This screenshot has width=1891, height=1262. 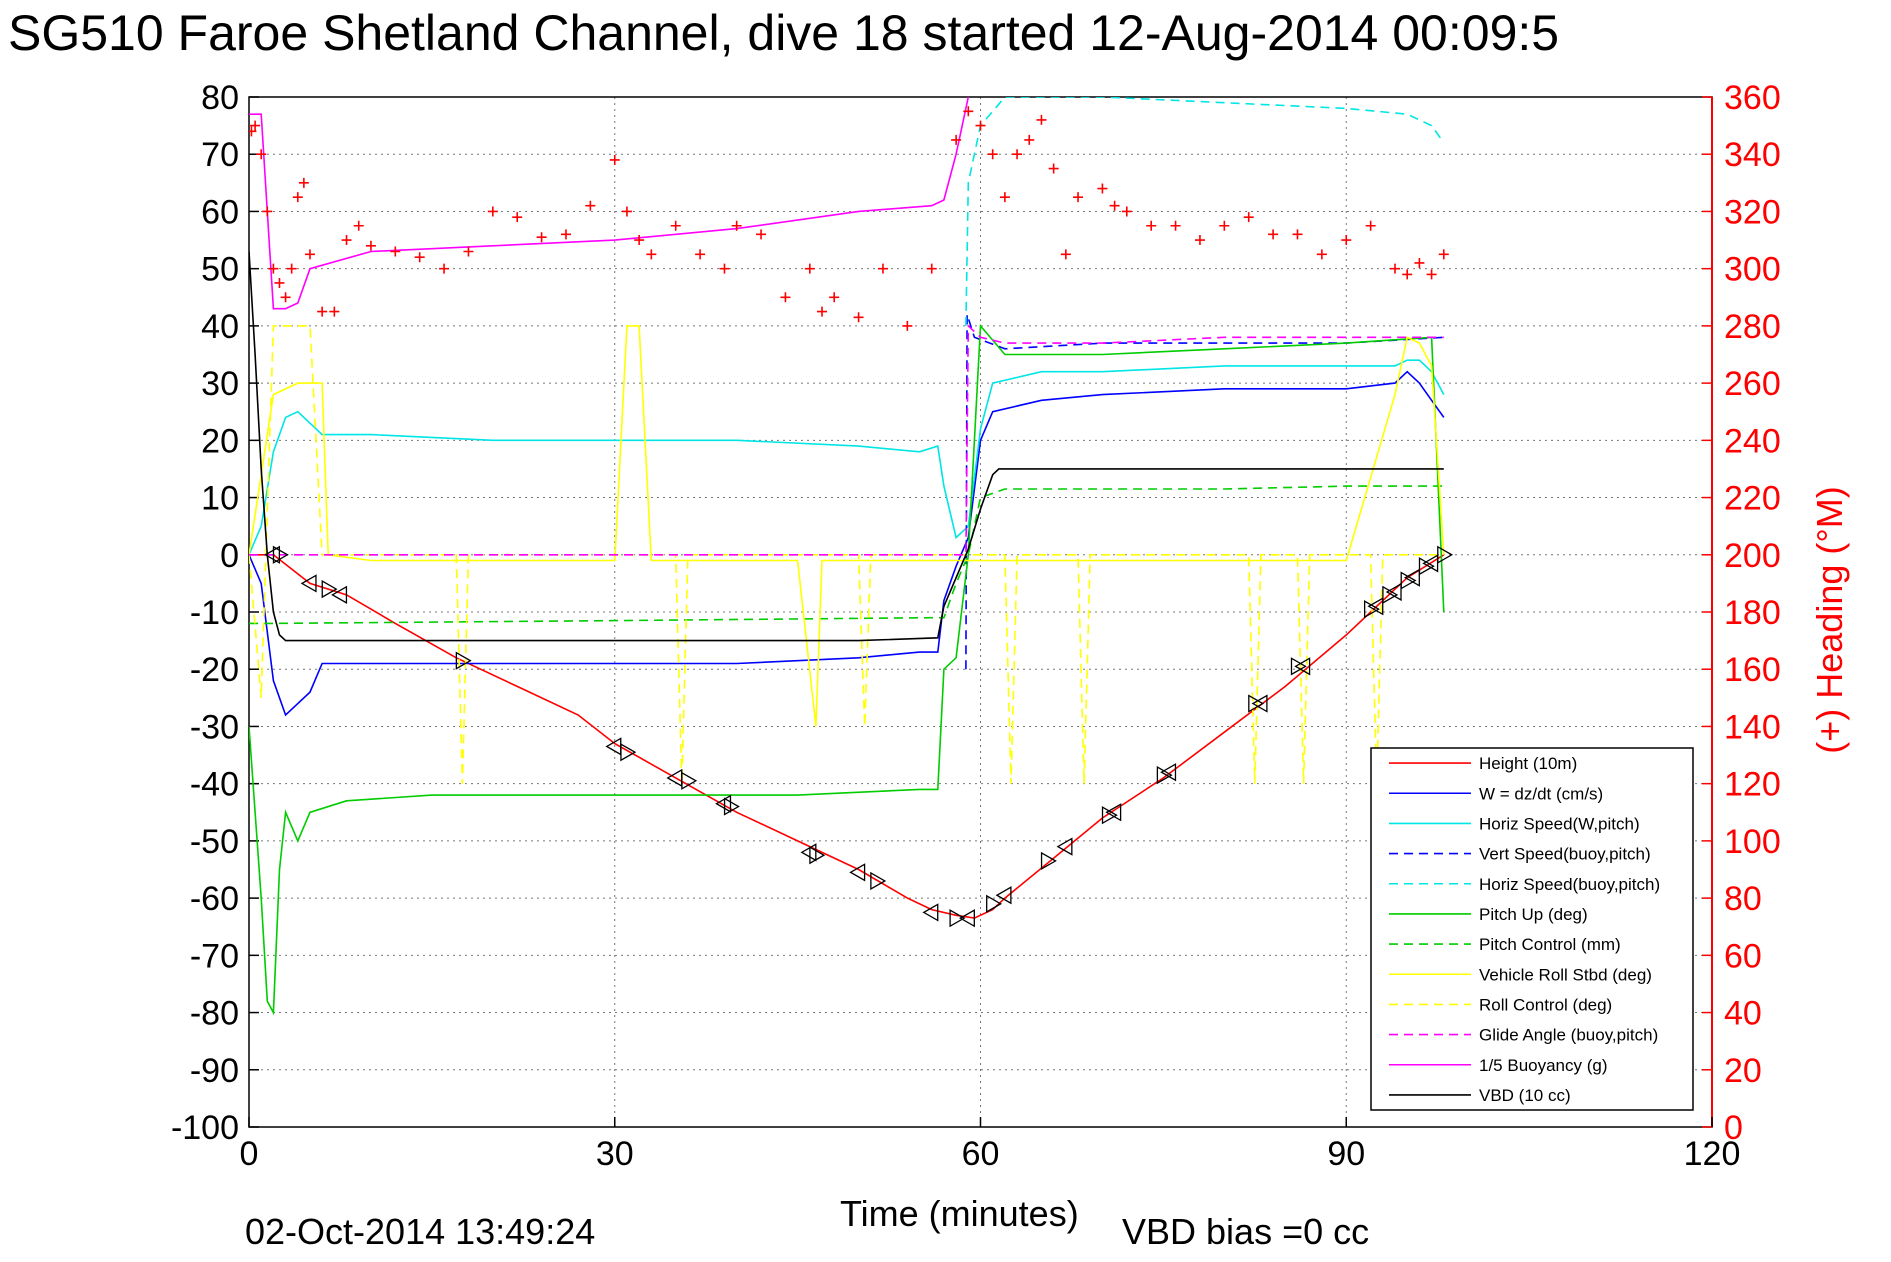 What do you see at coordinates (214, 842) in the screenshot?
I see `y-tick-label: -50` at bounding box center [214, 842].